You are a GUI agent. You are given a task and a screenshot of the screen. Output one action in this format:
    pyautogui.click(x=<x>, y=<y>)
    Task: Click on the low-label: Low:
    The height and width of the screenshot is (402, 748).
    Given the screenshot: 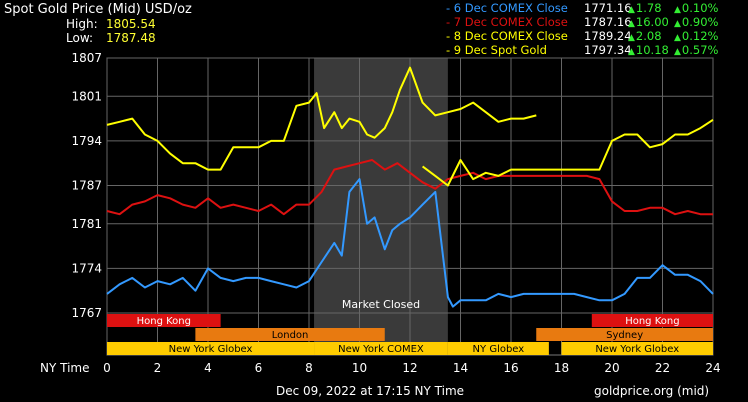 What is the action you would take?
    pyautogui.click(x=80, y=38)
    